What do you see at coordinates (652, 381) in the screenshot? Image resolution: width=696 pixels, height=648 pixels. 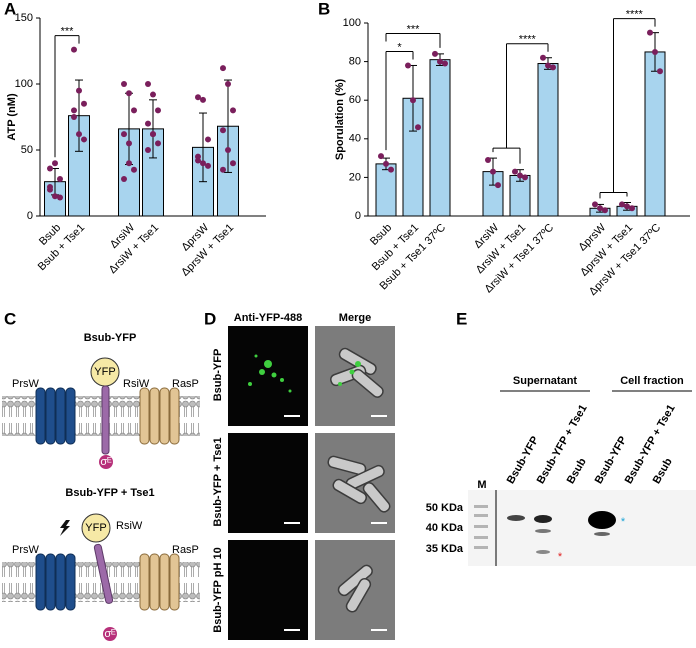 I see `group-label: Cell fraction` at bounding box center [652, 381].